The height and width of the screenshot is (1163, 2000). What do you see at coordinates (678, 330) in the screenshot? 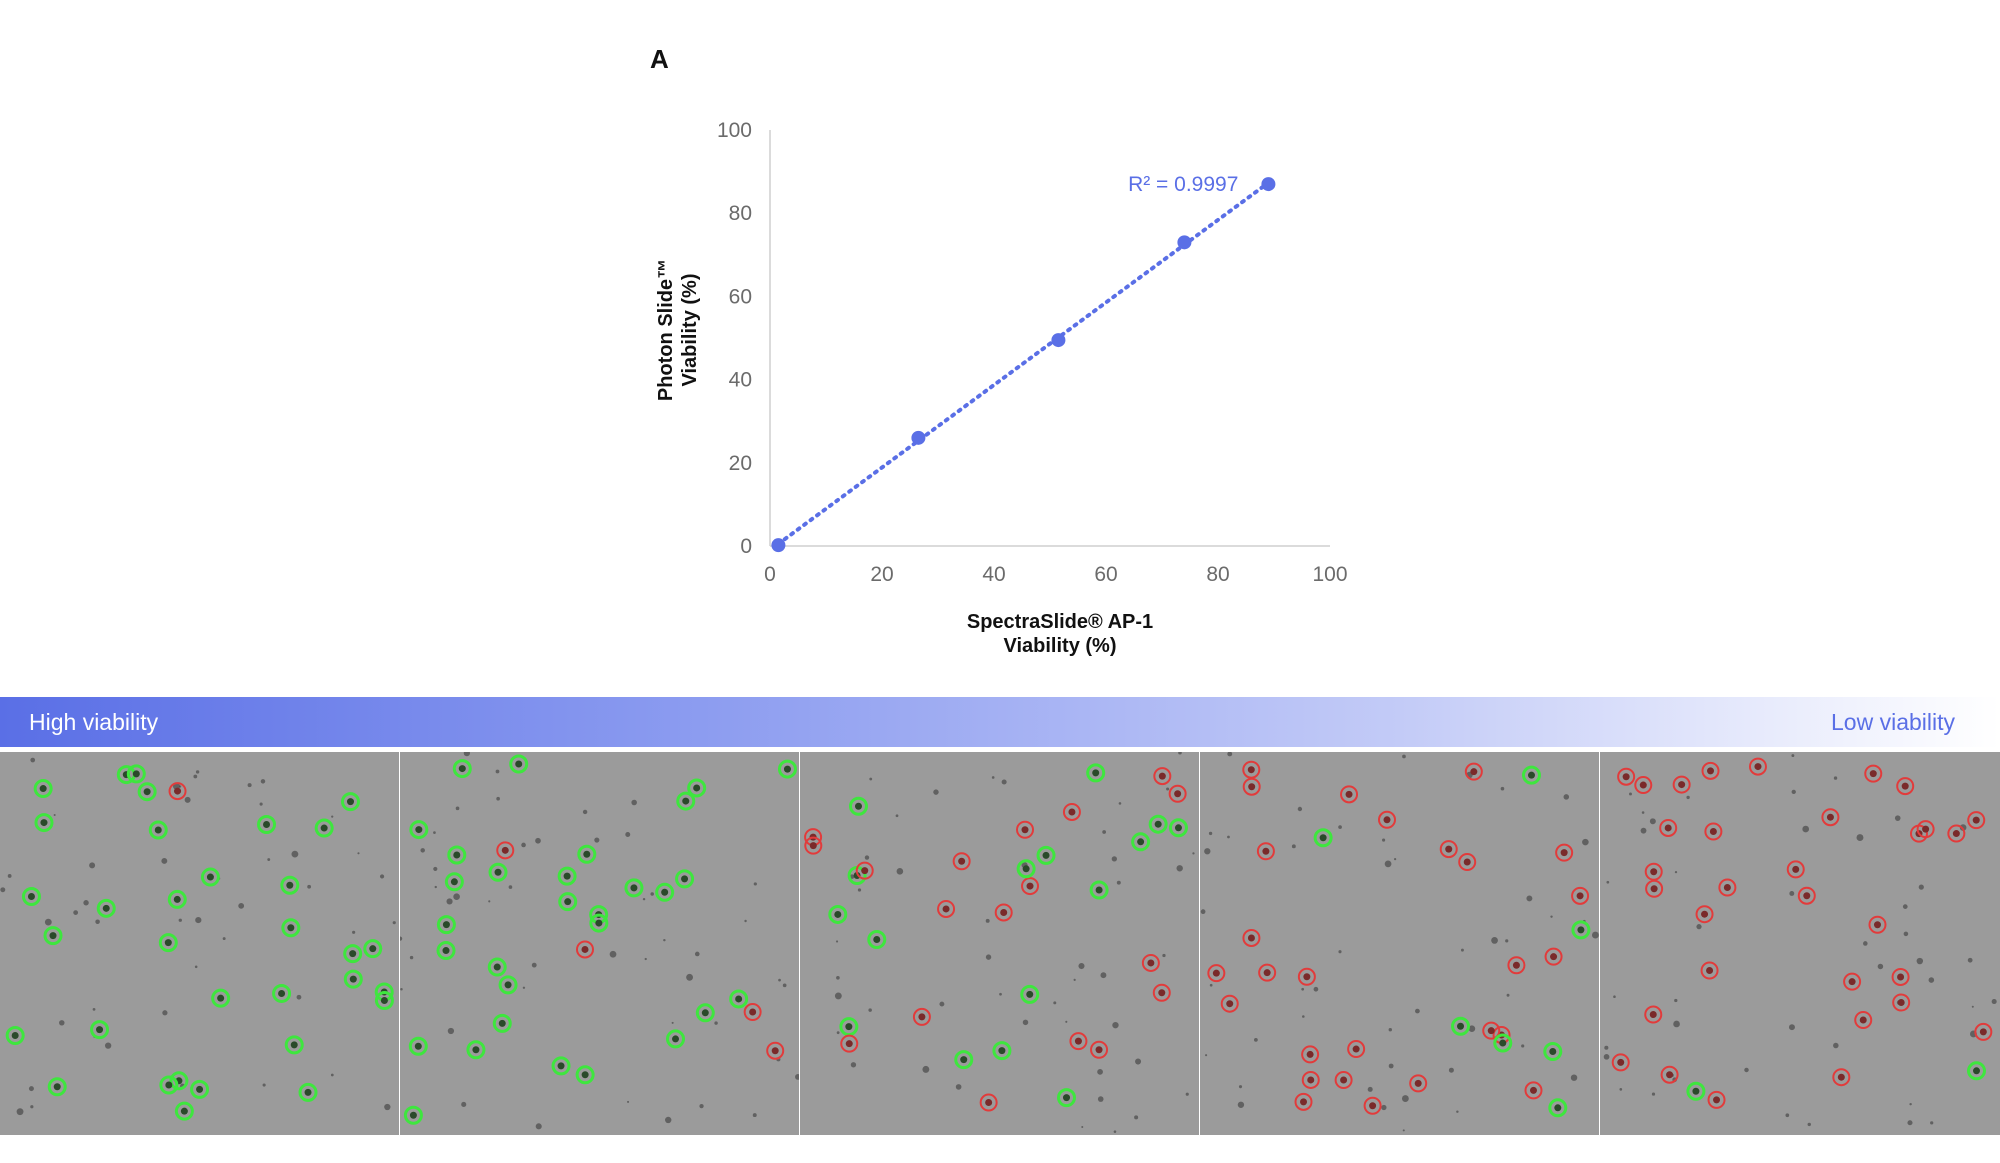
I see `y-axis-title: Photon Slide™ Viability (%)` at bounding box center [678, 330].